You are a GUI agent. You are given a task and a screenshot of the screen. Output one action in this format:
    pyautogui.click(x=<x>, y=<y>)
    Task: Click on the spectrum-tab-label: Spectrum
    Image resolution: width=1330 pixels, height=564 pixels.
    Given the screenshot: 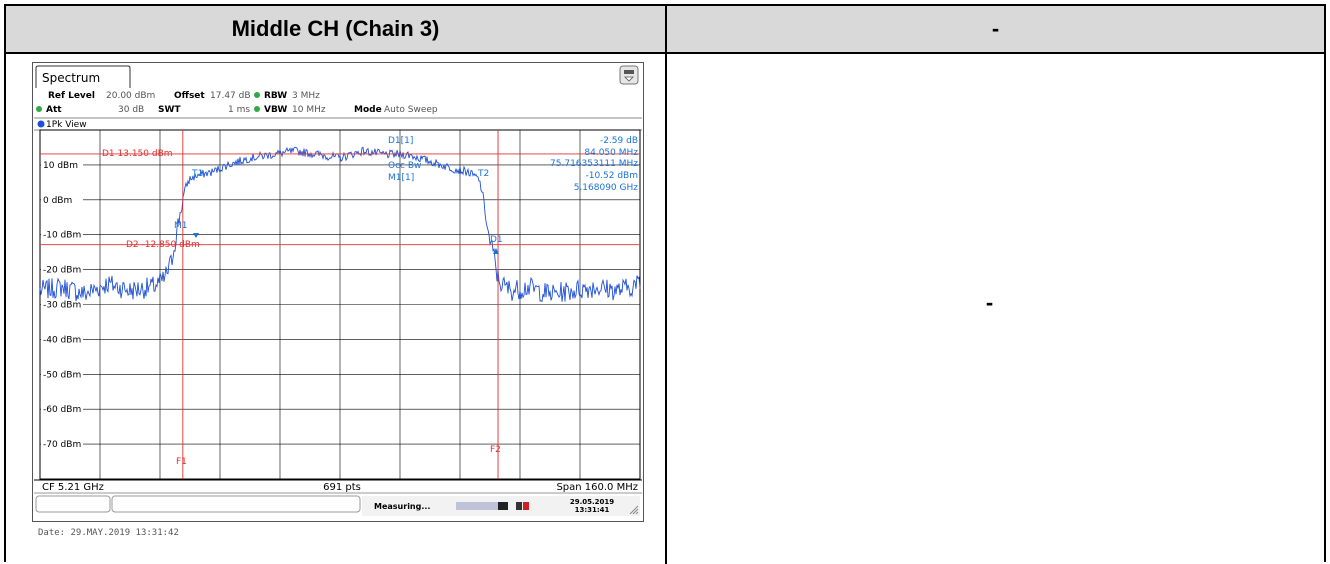 What is the action you would take?
    pyautogui.click(x=71, y=78)
    